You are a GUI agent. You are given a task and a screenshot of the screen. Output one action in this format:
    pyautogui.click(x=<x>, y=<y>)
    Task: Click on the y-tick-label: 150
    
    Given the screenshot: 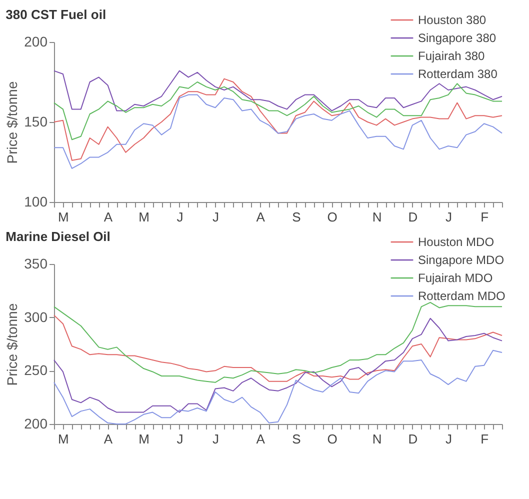 What is the action you would take?
    pyautogui.click(x=36, y=122)
    